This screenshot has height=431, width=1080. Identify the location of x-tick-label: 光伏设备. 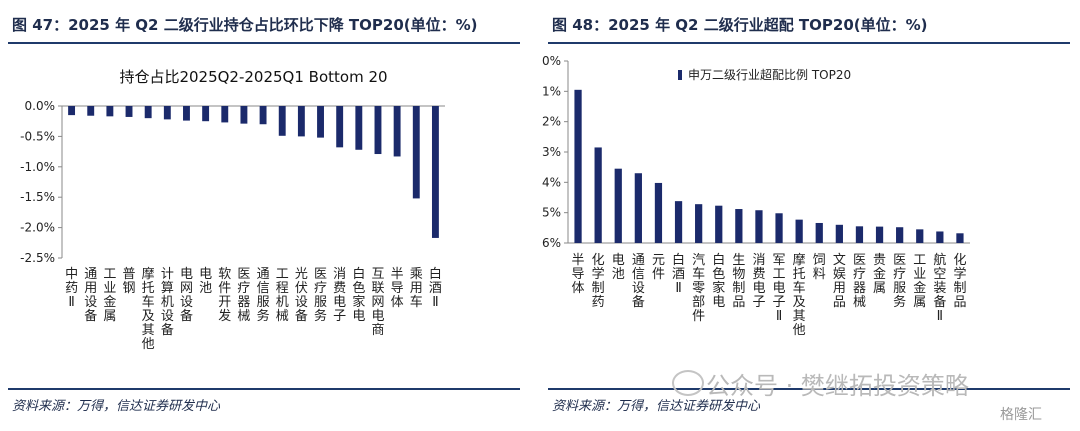
(301, 295).